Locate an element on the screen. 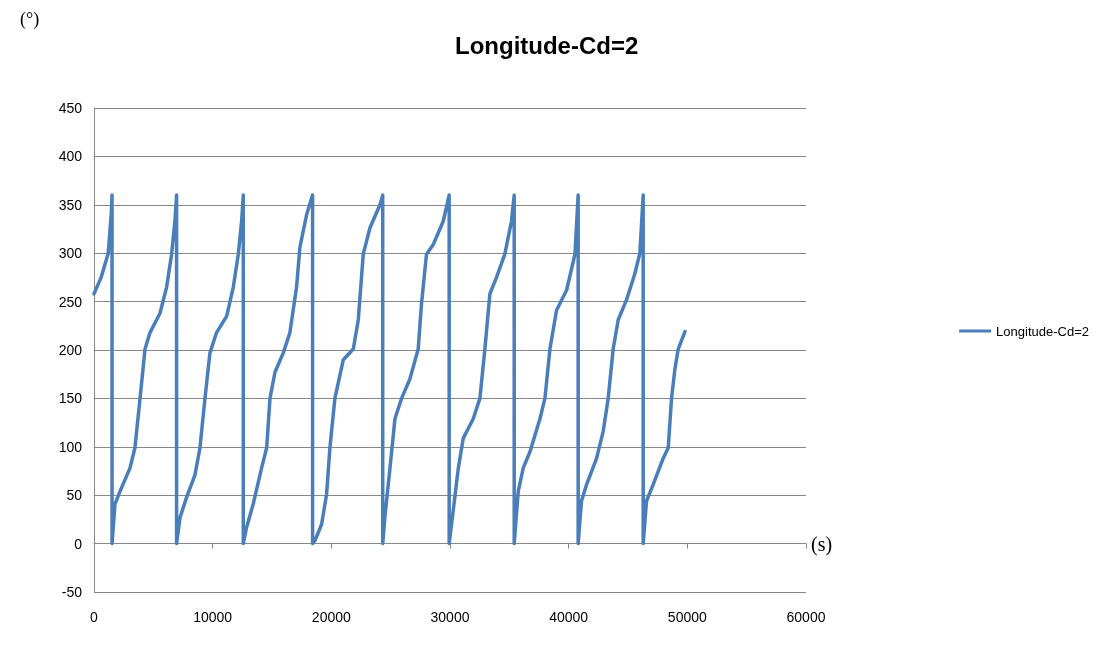  y-tick-label: 200 is located at coordinates (70, 350).